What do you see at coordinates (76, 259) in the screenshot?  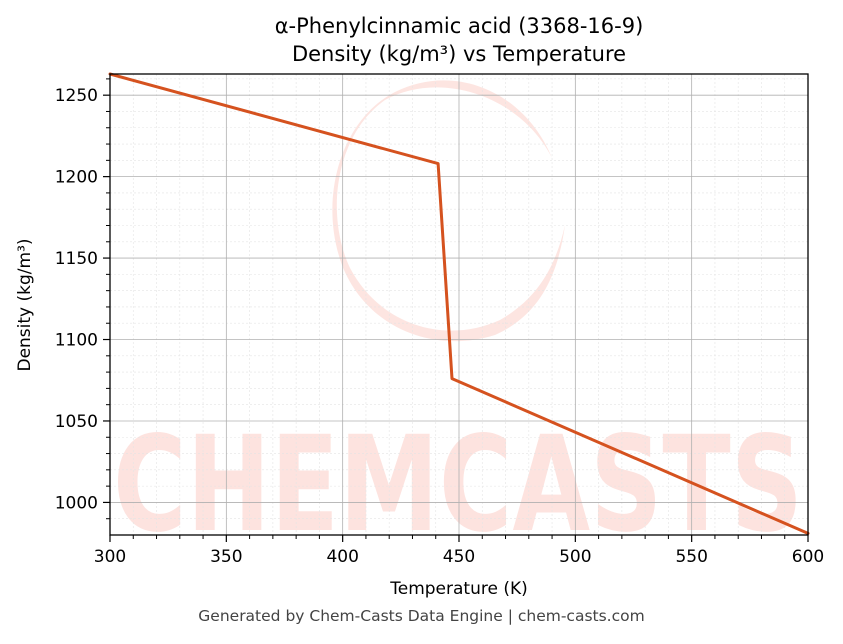 I see `y-tick-label: 1150` at bounding box center [76, 259].